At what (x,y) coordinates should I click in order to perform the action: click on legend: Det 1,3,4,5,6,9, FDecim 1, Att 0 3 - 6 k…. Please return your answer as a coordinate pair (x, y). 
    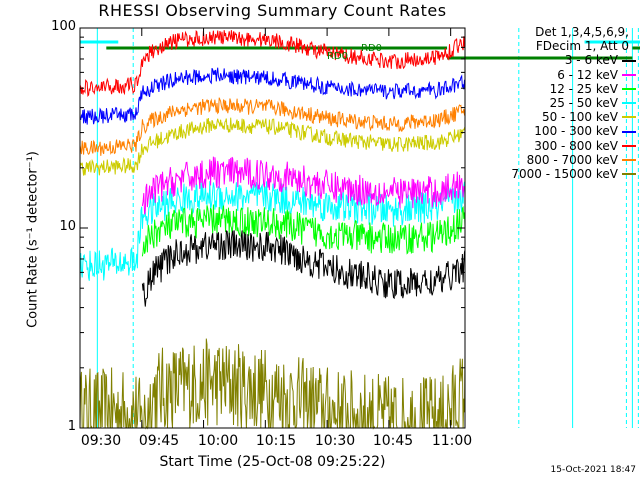
    Looking at the image, I should click on (554, 103).